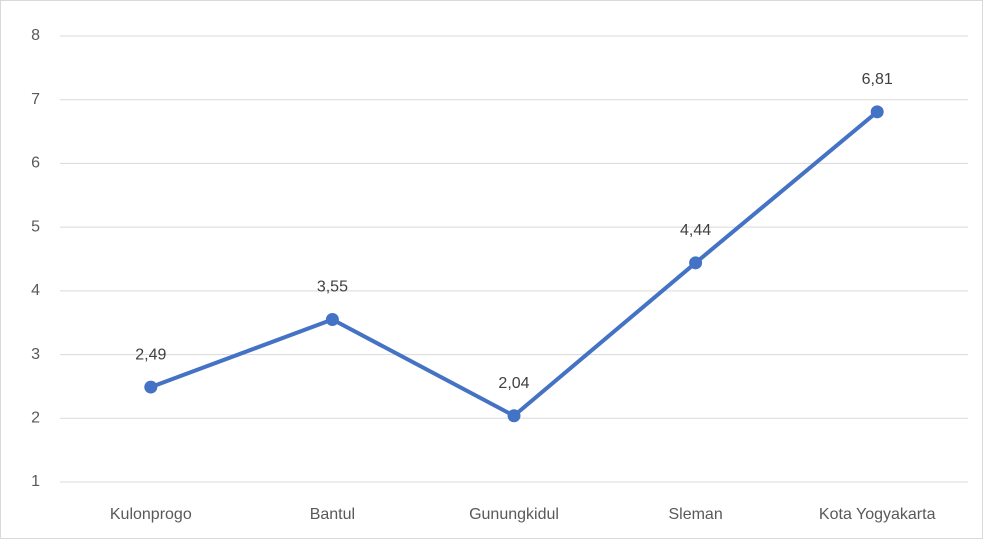 The image size is (984, 540). I want to click on data-label: 3,55, so click(332, 287).